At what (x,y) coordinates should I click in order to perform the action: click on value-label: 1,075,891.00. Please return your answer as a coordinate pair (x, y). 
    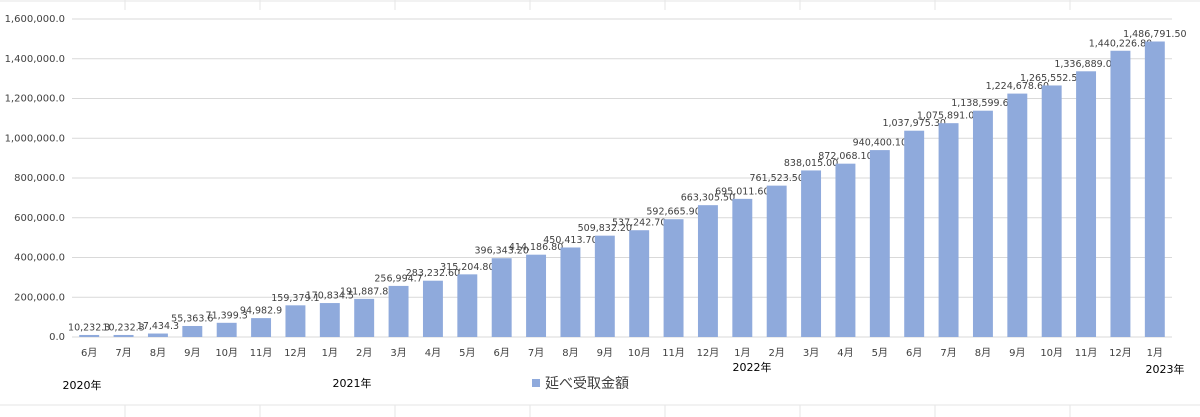
    Looking at the image, I should click on (948, 116).